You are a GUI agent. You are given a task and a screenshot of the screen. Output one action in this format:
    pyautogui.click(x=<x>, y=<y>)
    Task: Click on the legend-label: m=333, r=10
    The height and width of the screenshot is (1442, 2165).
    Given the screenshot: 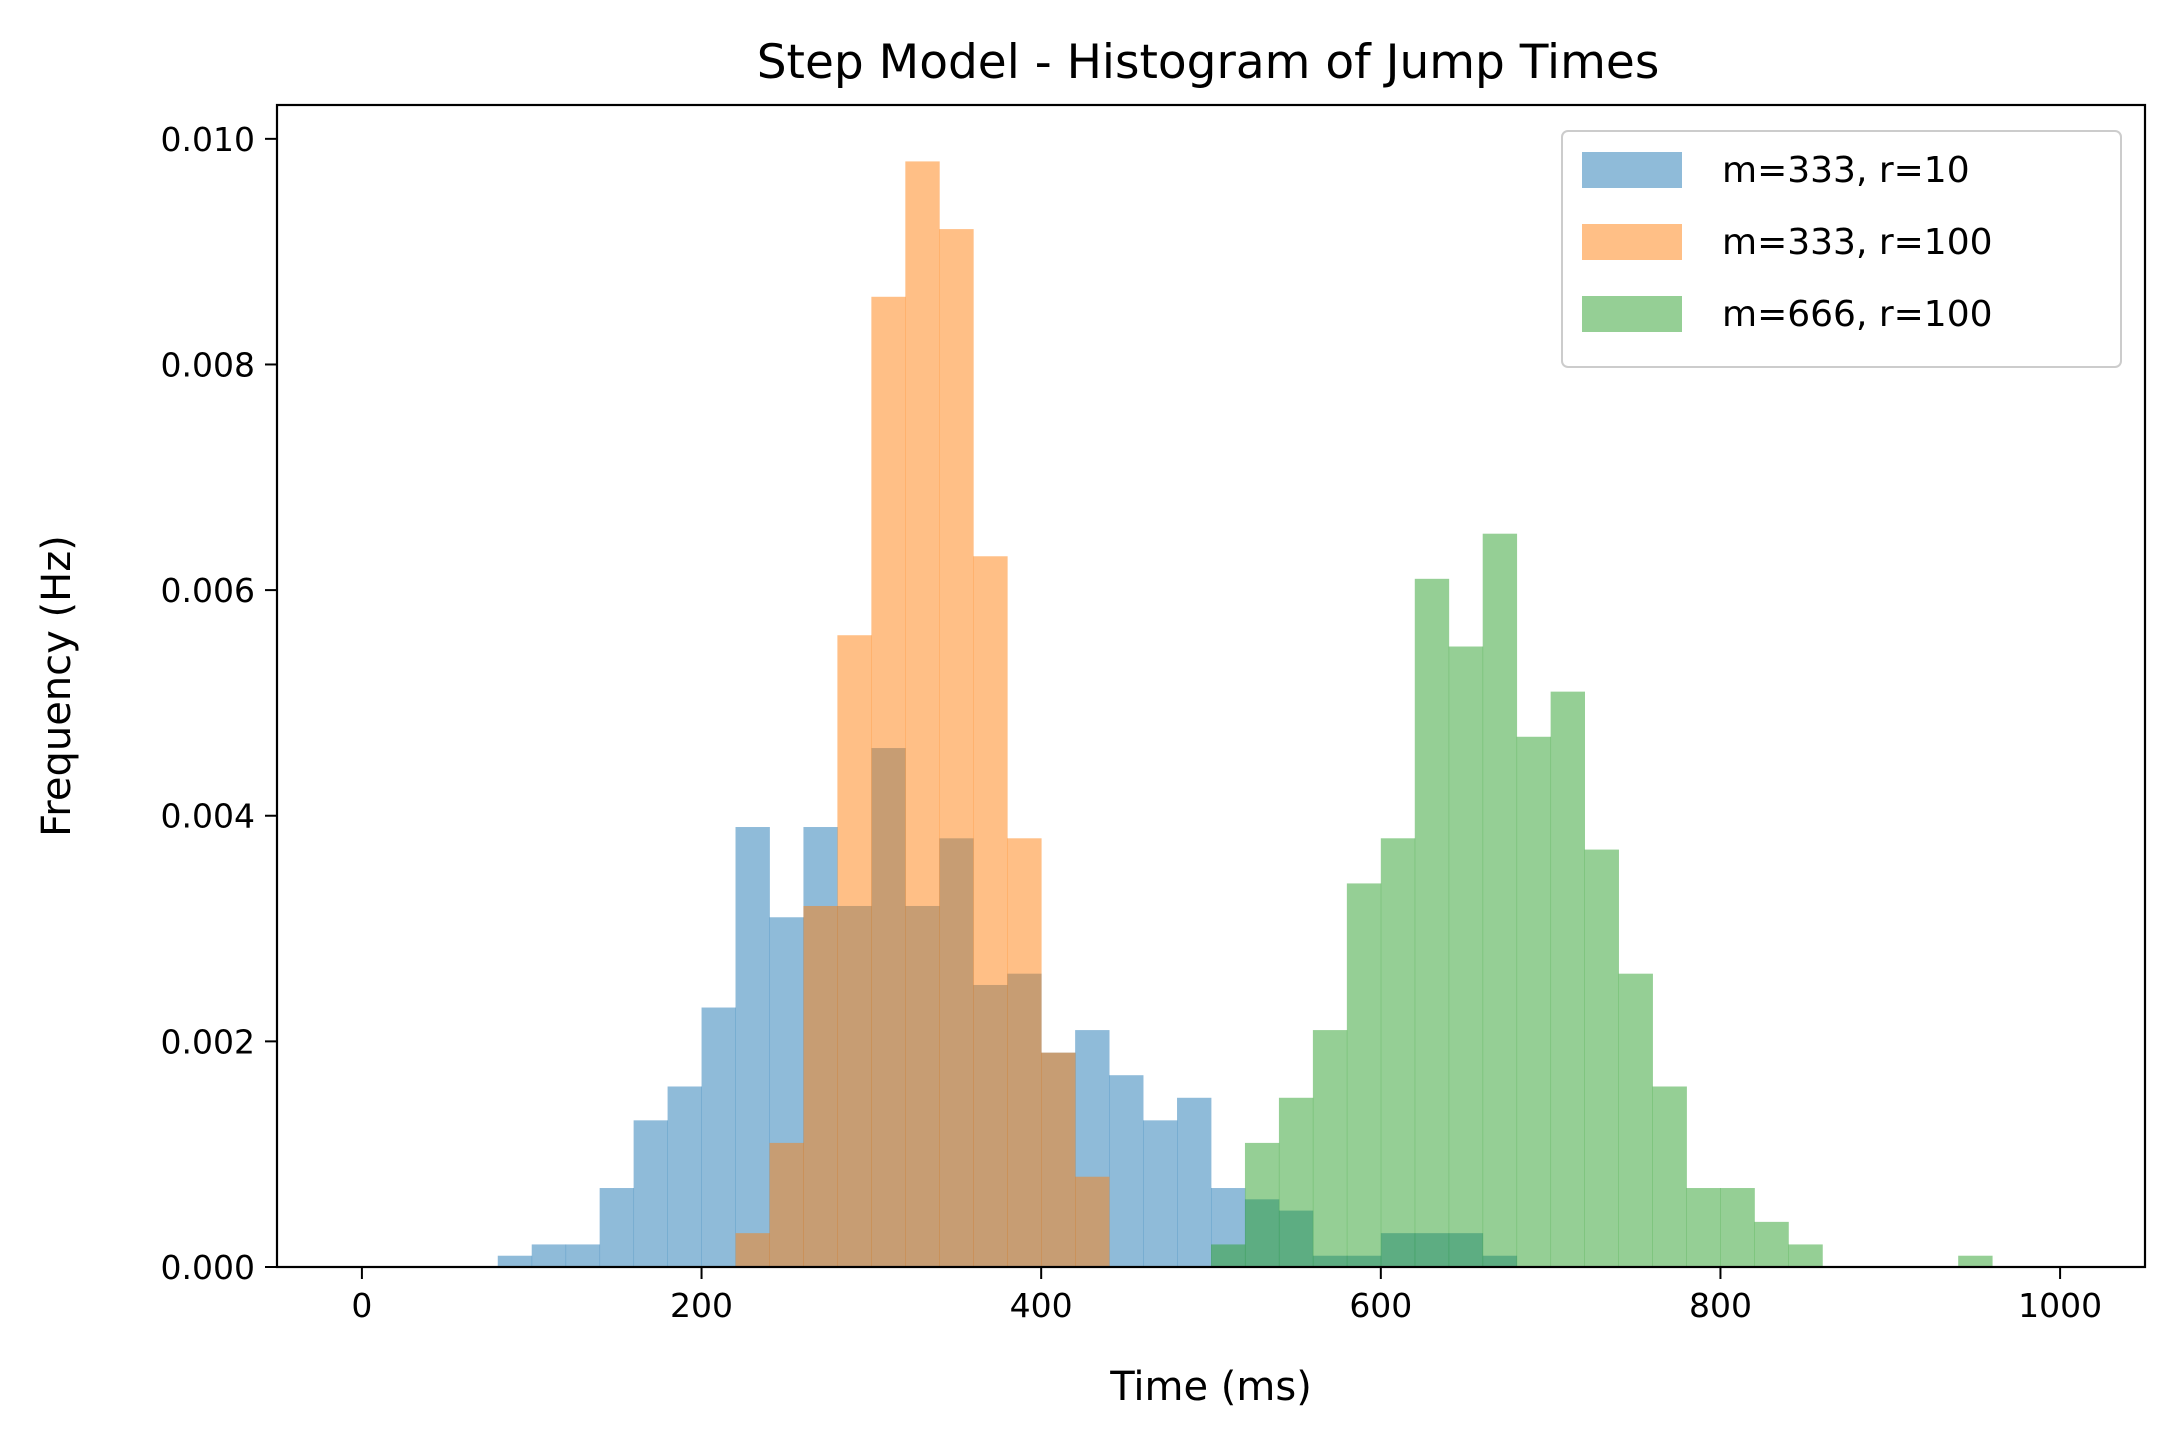 What is the action you would take?
    pyautogui.click(x=1846, y=170)
    